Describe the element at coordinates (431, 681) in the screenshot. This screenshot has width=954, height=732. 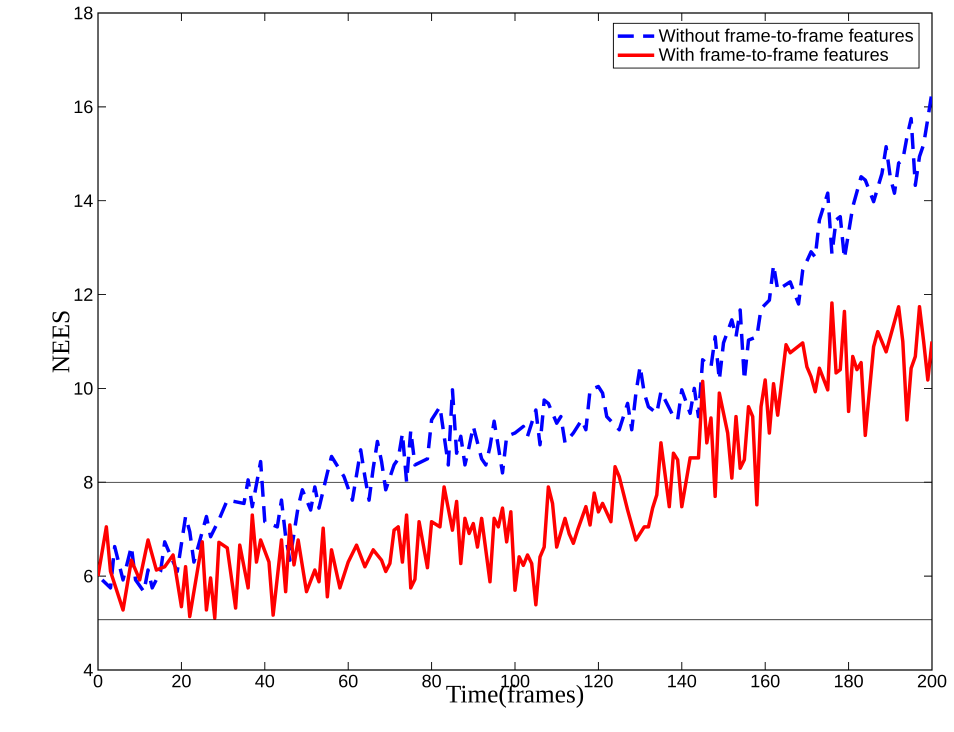
I see `x-tick-label: 80` at that location.